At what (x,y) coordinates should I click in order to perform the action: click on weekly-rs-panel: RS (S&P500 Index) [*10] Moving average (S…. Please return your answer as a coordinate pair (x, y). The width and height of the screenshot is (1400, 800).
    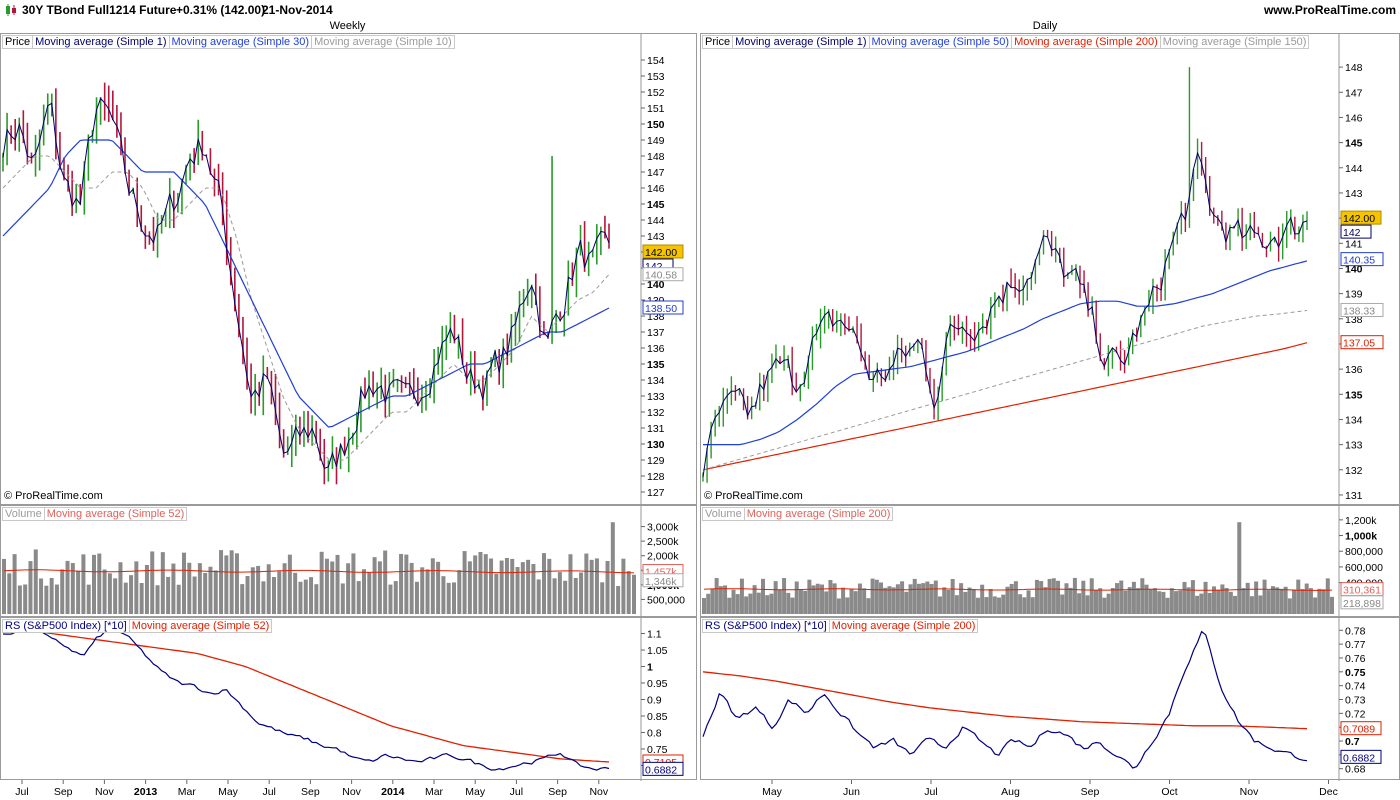
    Looking at the image, I should click on (348, 699).